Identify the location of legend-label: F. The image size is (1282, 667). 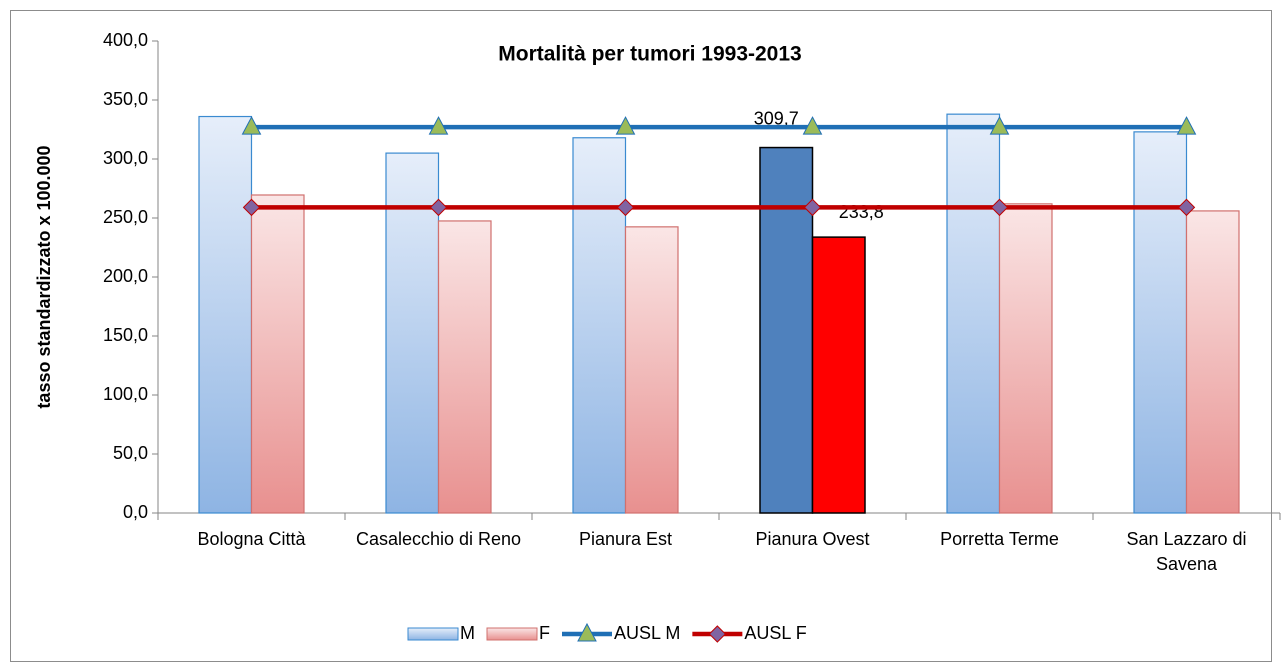
(544, 633).